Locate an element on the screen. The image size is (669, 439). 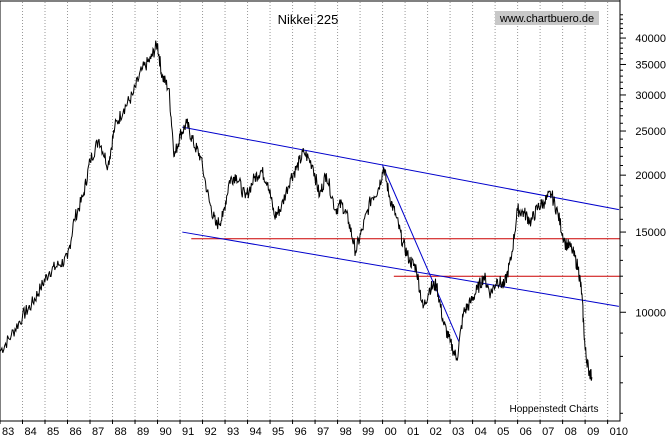
x-tick-label-04: 04 is located at coordinates (481, 432).